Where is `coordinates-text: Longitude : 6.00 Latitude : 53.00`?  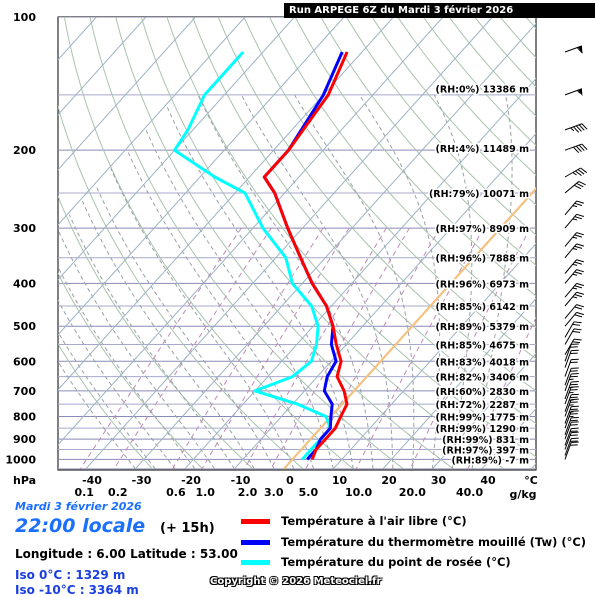
coordinates-text: Longitude : 6.00 Latitude : 53.00 is located at coordinates (126, 554).